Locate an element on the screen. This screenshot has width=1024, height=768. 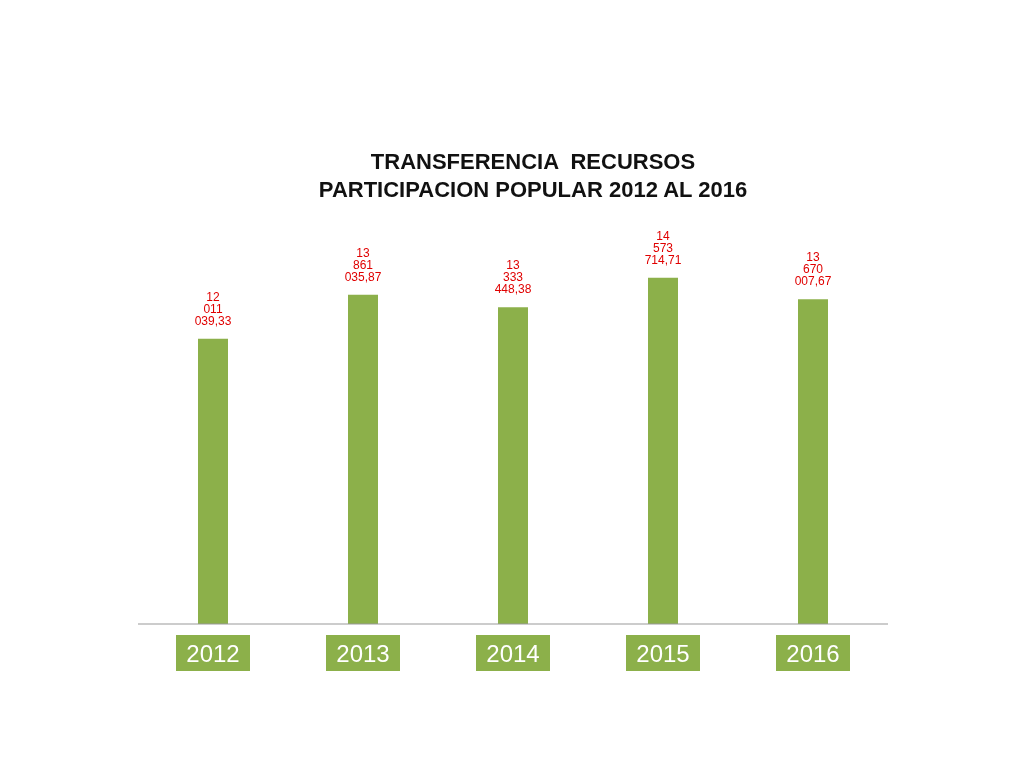
chart-title: TRANSFERENCIA RECURSOS PARTICIPACION POPULAR 2012 AL 2016 is located at coordinates (533, 176).